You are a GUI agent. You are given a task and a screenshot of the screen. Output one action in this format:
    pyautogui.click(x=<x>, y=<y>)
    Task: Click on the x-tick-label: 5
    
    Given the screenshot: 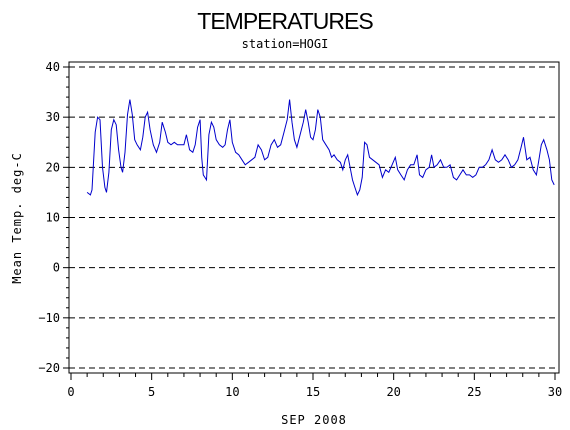 What is the action you would take?
    pyautogui.click(x=151, y=392)
    